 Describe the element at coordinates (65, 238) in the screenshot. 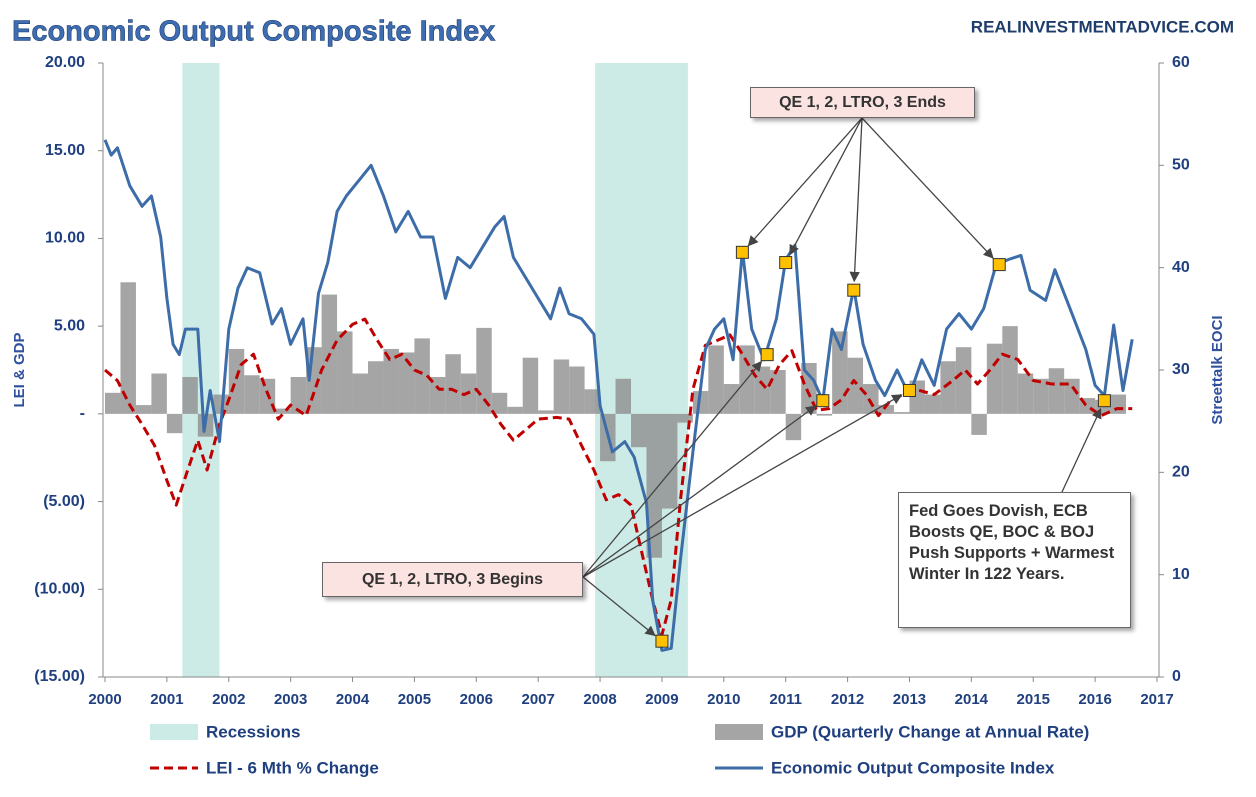

I see `y-tick-label: 10.00` at that location.